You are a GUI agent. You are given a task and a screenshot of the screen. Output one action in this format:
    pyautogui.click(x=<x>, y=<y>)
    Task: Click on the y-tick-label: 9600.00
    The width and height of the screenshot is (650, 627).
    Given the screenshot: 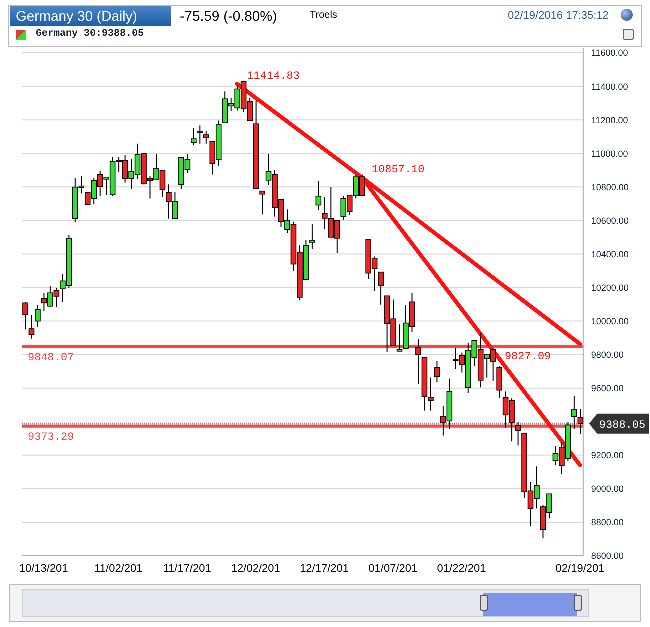 What is the action you would take?
    pyautogui.click(x=607, y=389)
    